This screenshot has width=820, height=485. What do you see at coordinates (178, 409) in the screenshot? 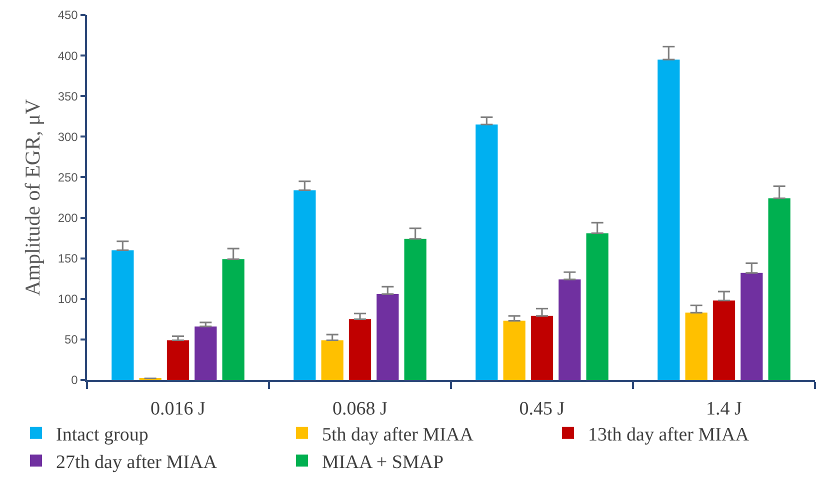
I see `x-tick-label: 0.016 J` at bounding box center [178, 409].